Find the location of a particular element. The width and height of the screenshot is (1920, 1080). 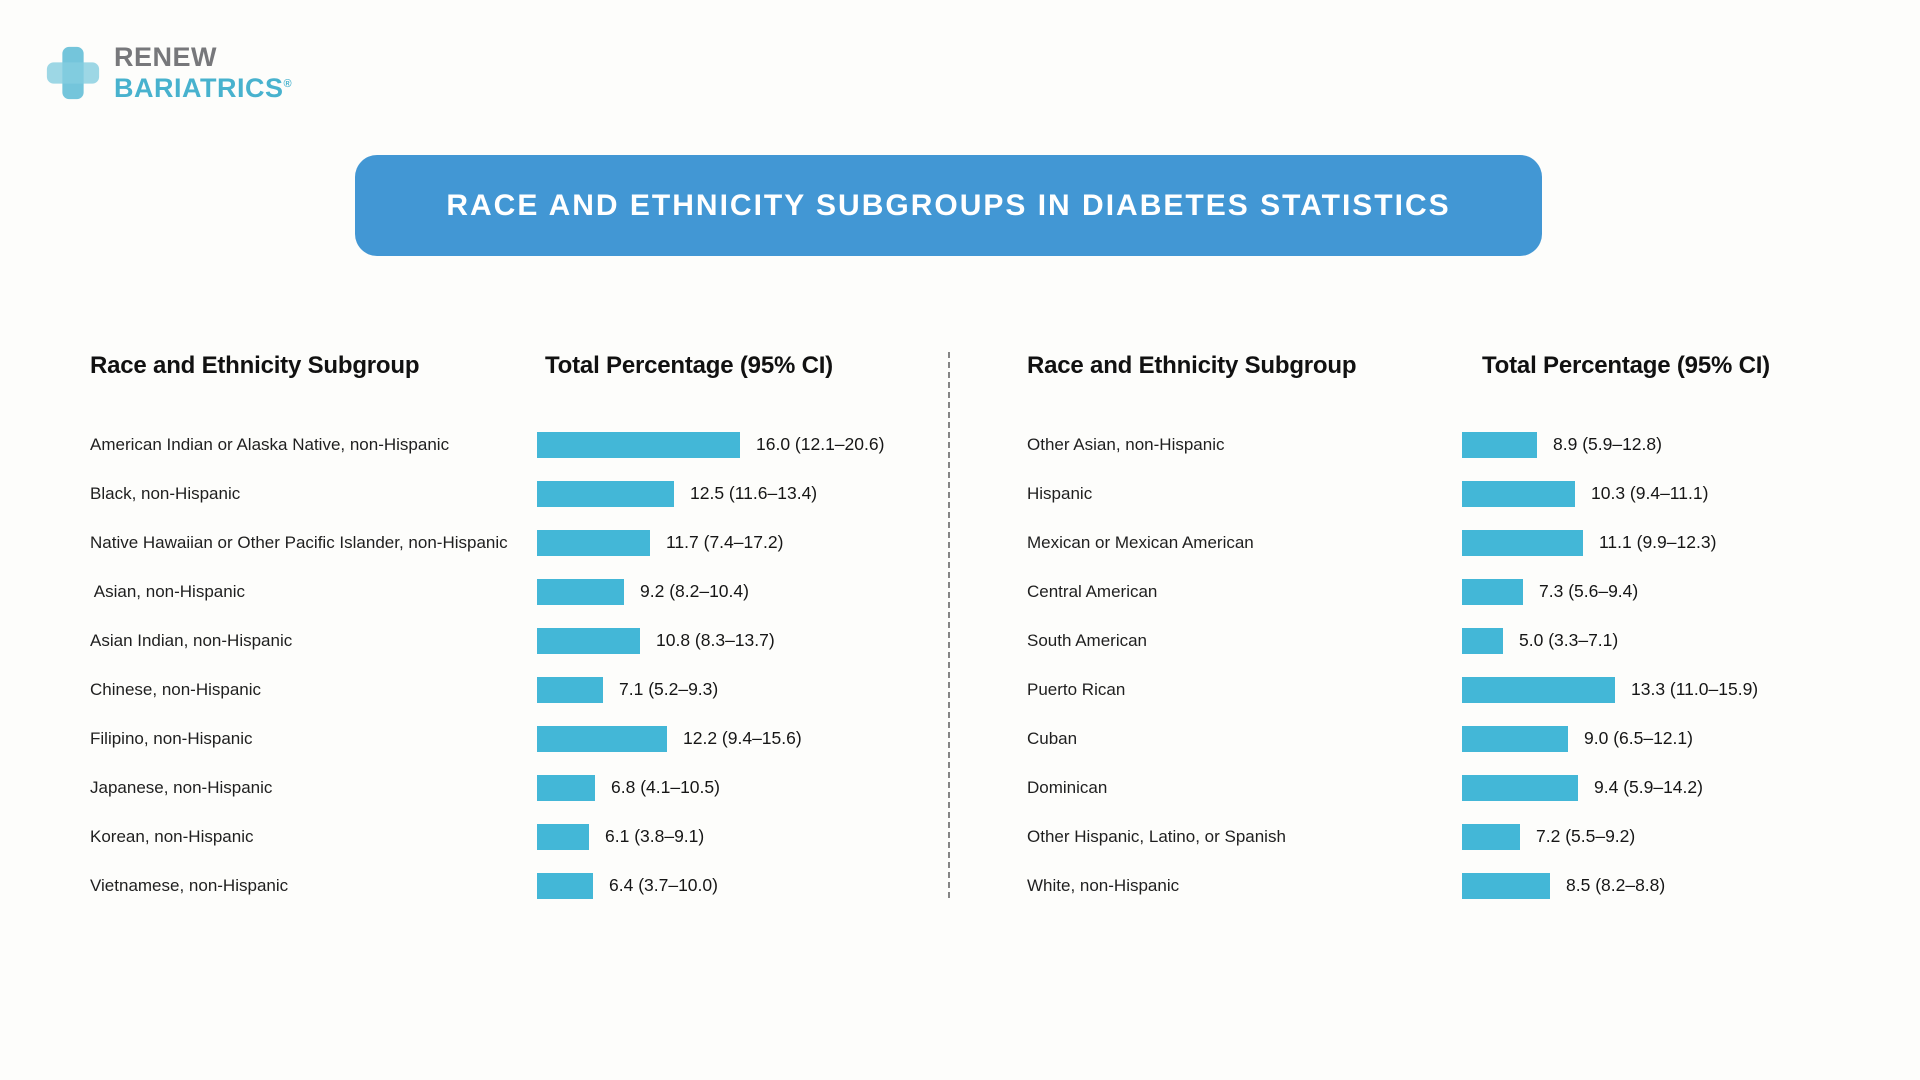

table-row: Chinese, non-Hispanic 7.1 (5.2–9.3) is located at coordinates (520, 689).